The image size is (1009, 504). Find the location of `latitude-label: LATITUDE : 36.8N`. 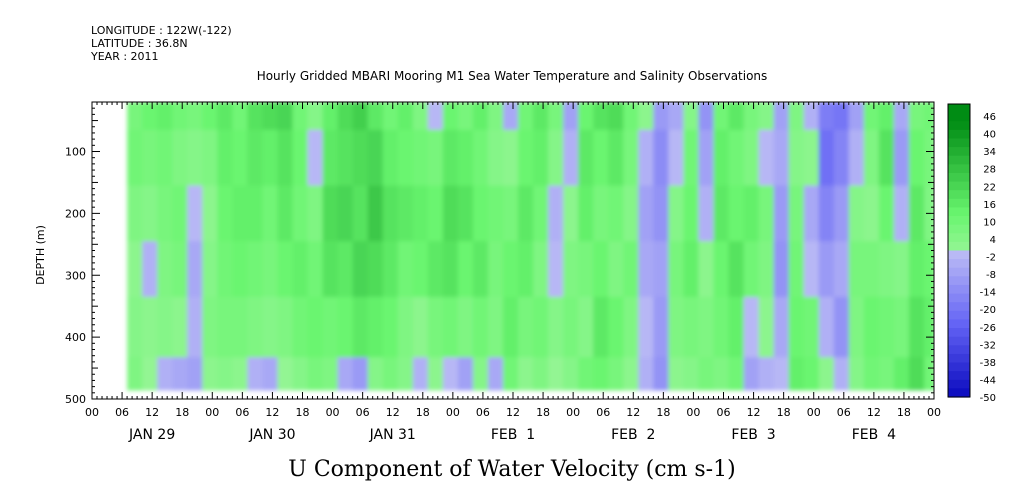

latitude-label: LATITUDE : 36.8N is located at coordinates (139, 43).